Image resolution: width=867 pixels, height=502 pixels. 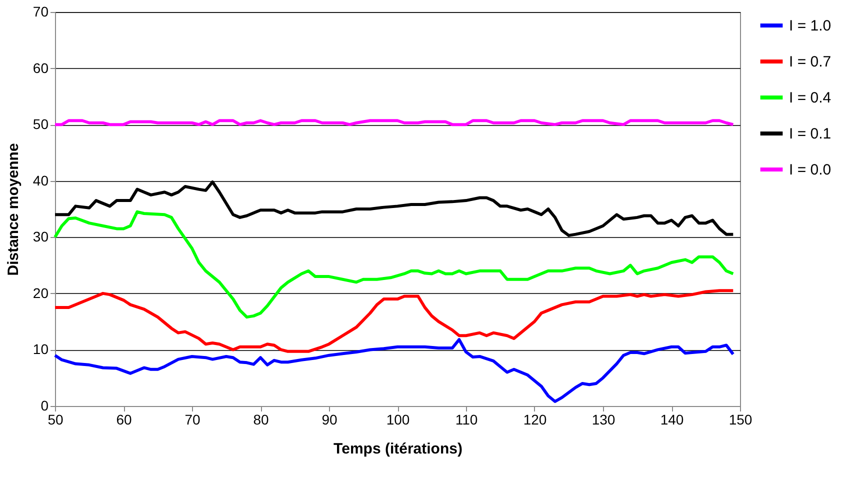 What do you see at coordinates (40, 180) in the screenshot?
I see `y-tick-label: 40` at bounding box center [40, 180].